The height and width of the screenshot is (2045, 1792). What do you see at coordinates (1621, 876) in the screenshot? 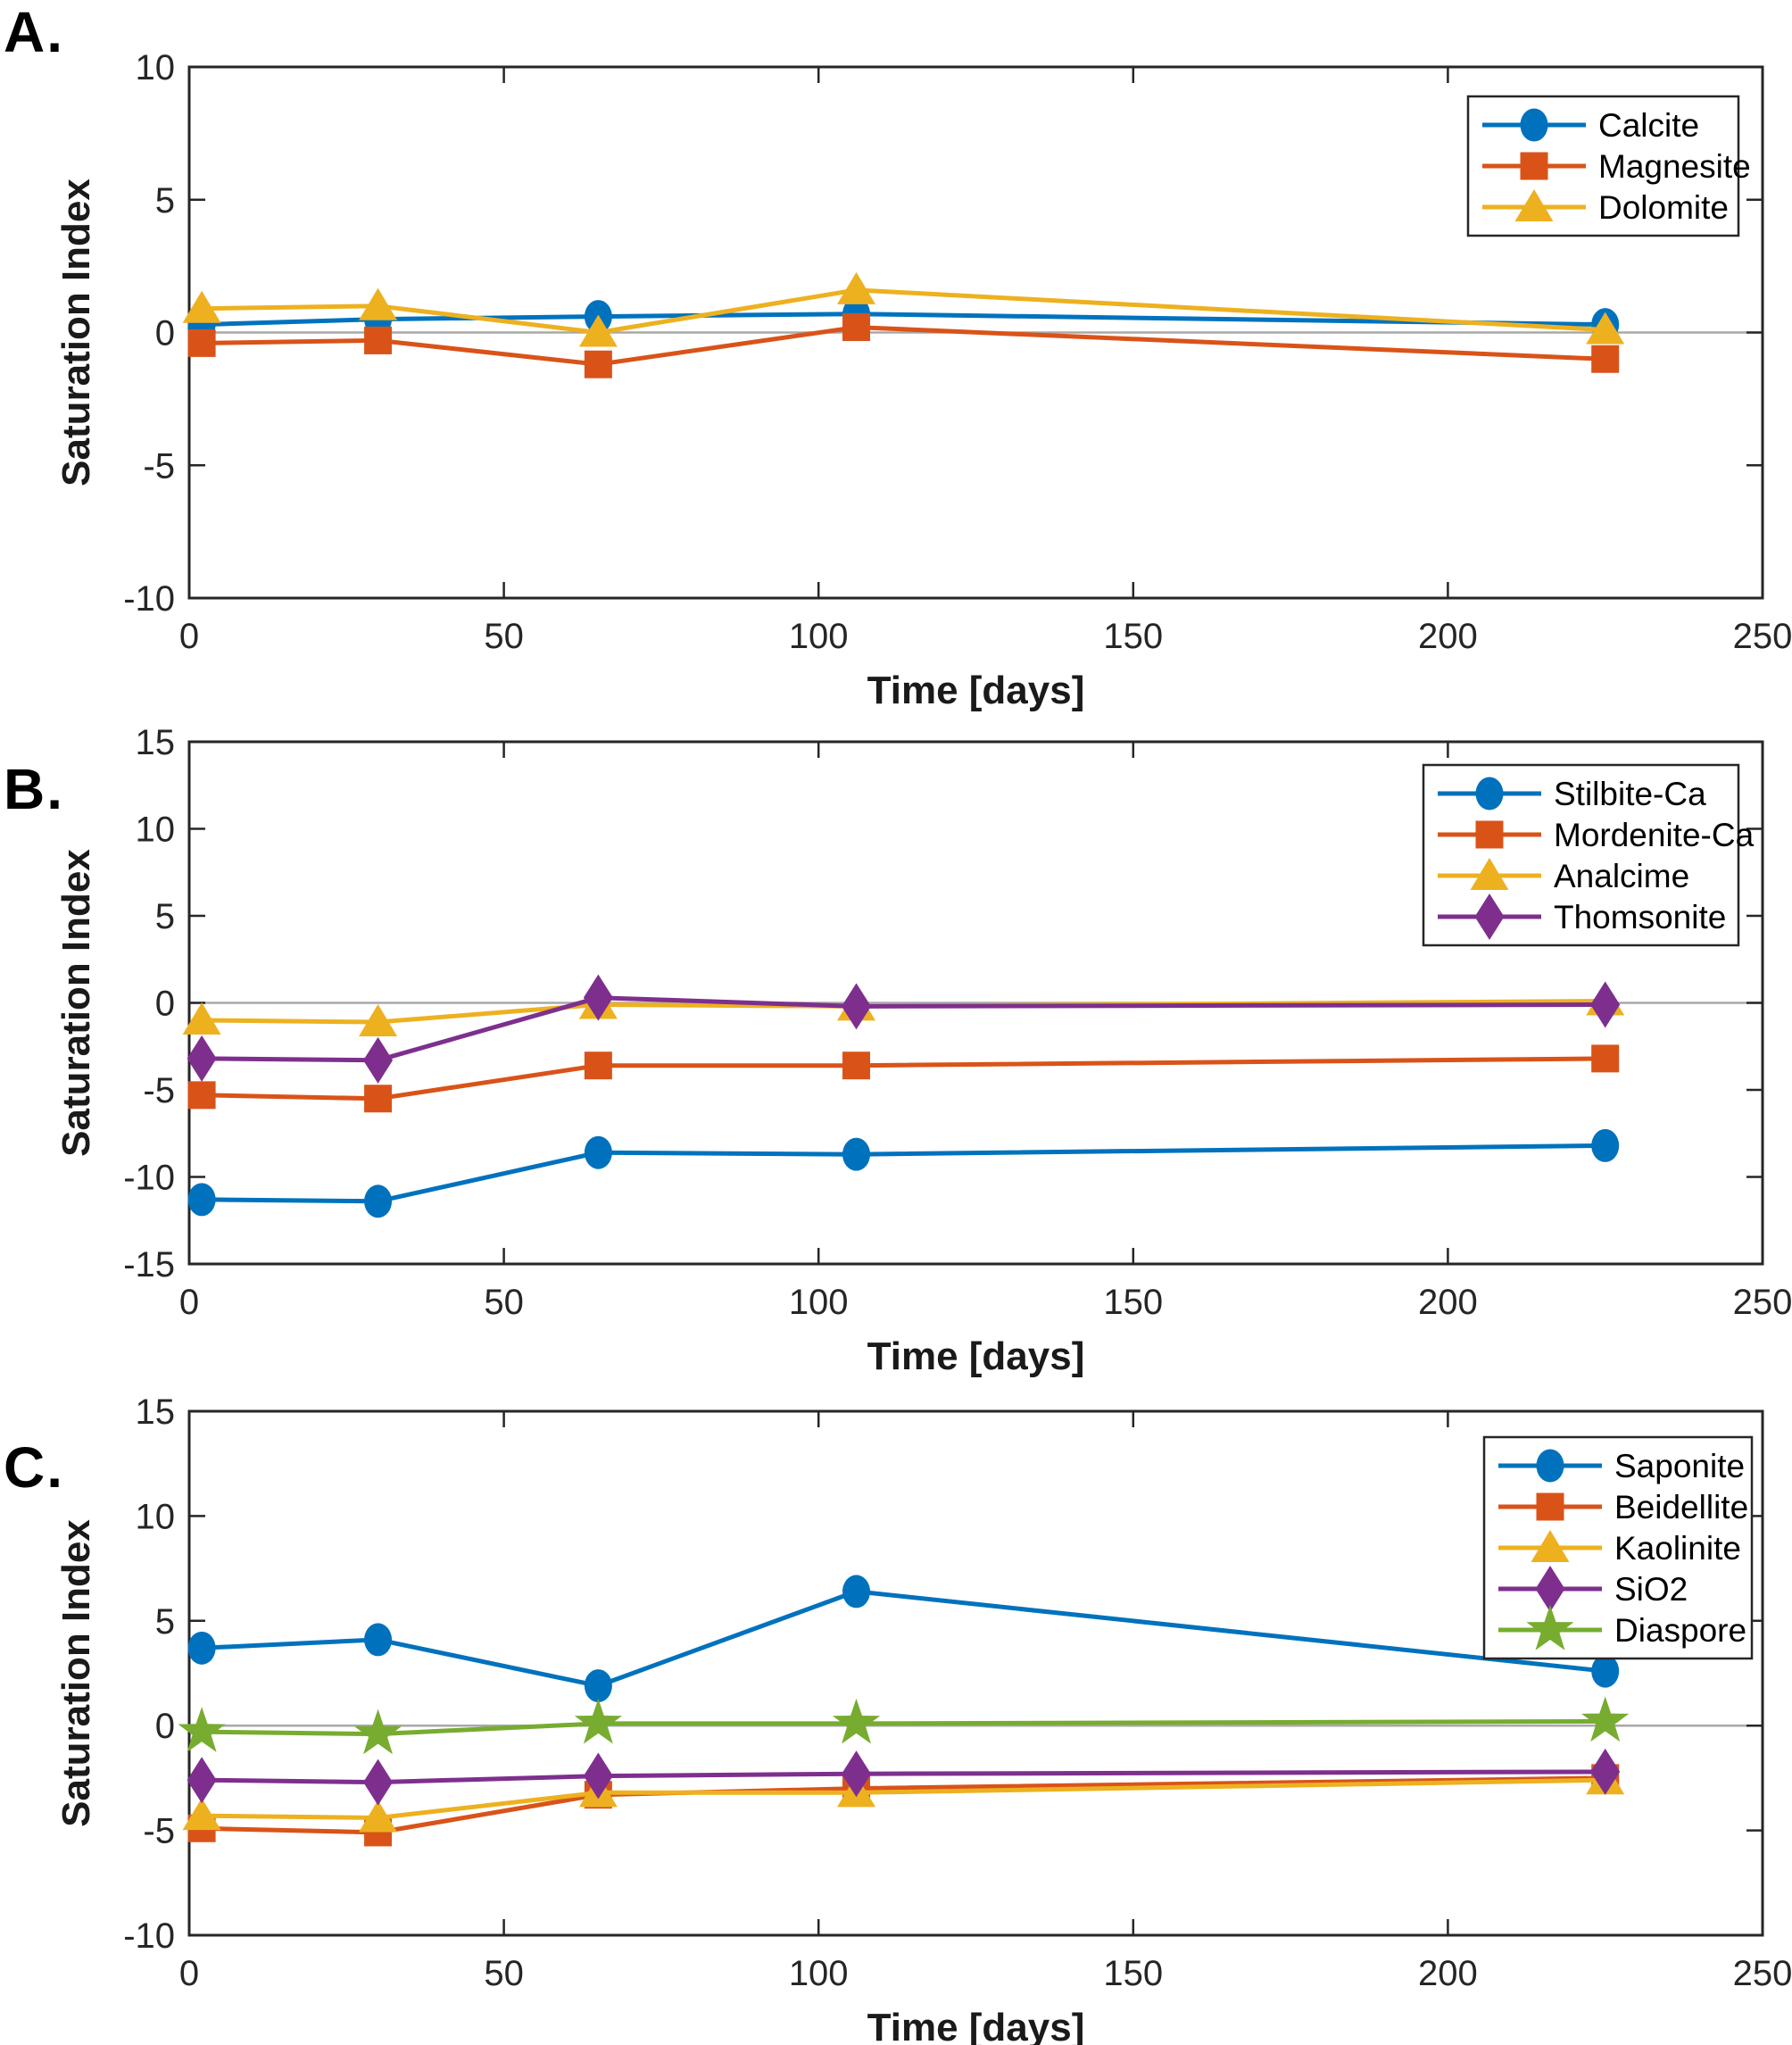
I see `legend-label: Analcime` at bounding box center [1621, 876].